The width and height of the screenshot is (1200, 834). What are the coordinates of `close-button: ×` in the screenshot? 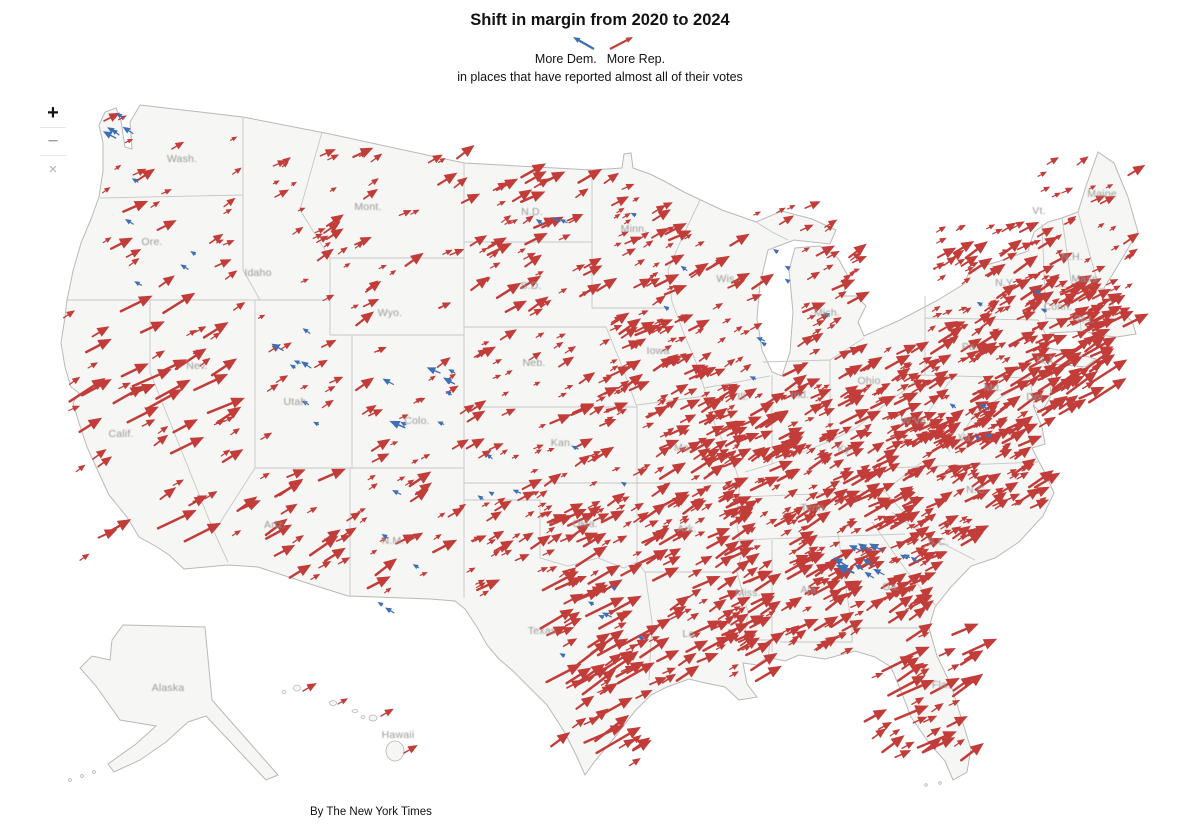 It's located at (53, 169).